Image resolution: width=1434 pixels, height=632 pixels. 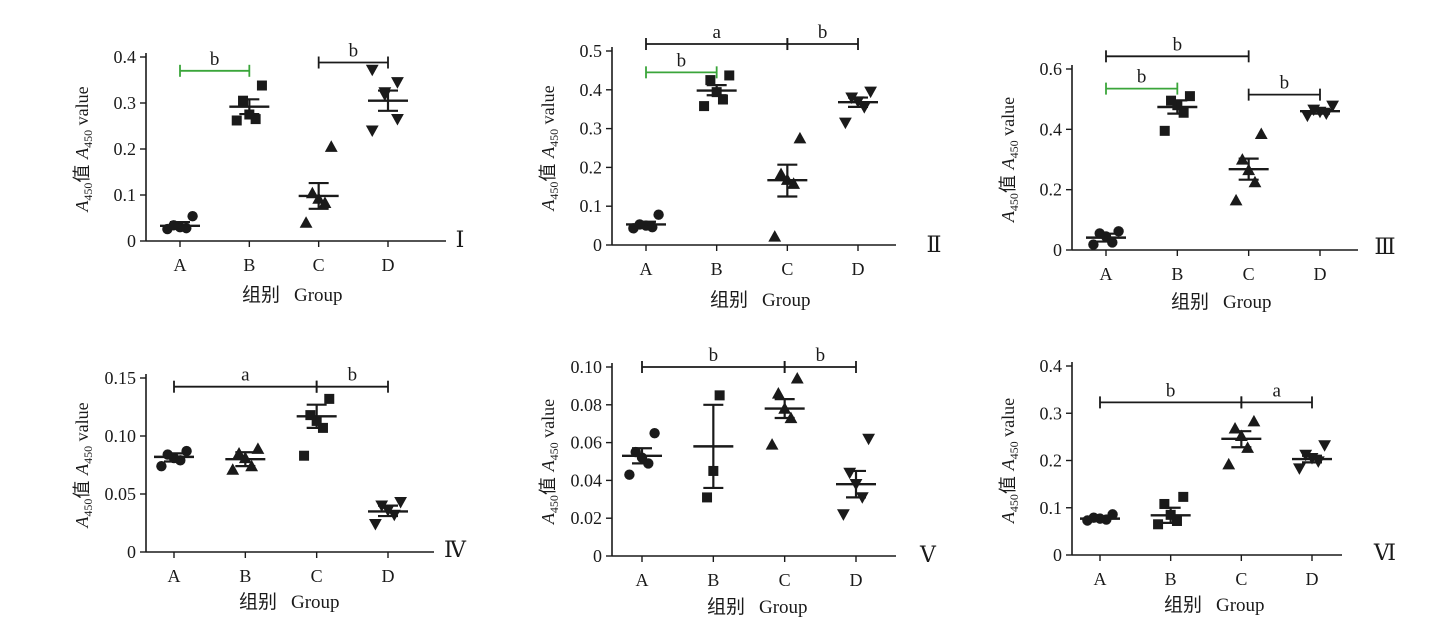 I want to click on y-tick-label: 0.6, so click(x=1051, y=69).